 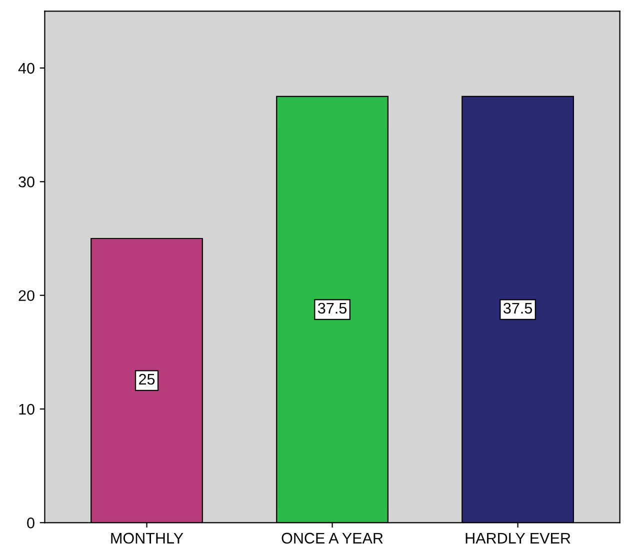 What do you see at coordinates (26, 68) in the screenshot?
I see `y-tick-label: 40` at bounding box center [26, 68].